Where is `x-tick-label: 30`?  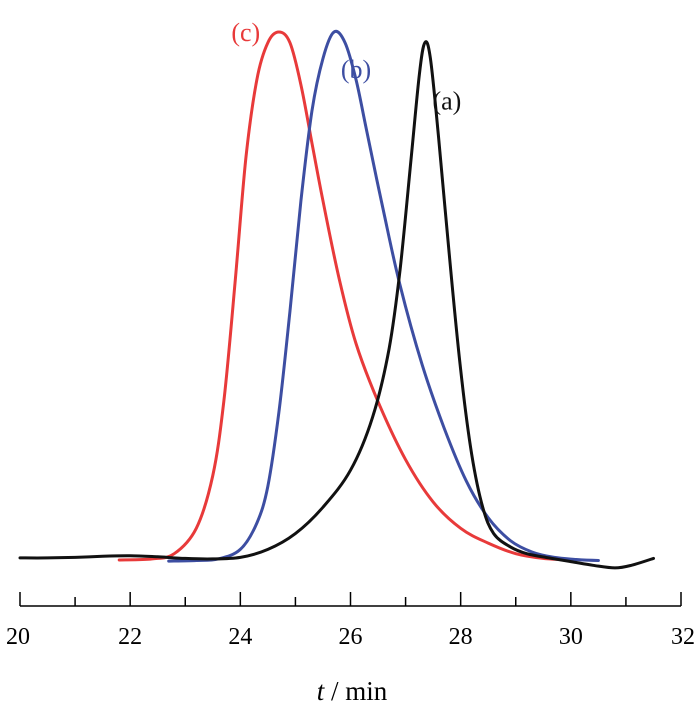
x-tick-label: 30 is located at coordinates (571, 637).